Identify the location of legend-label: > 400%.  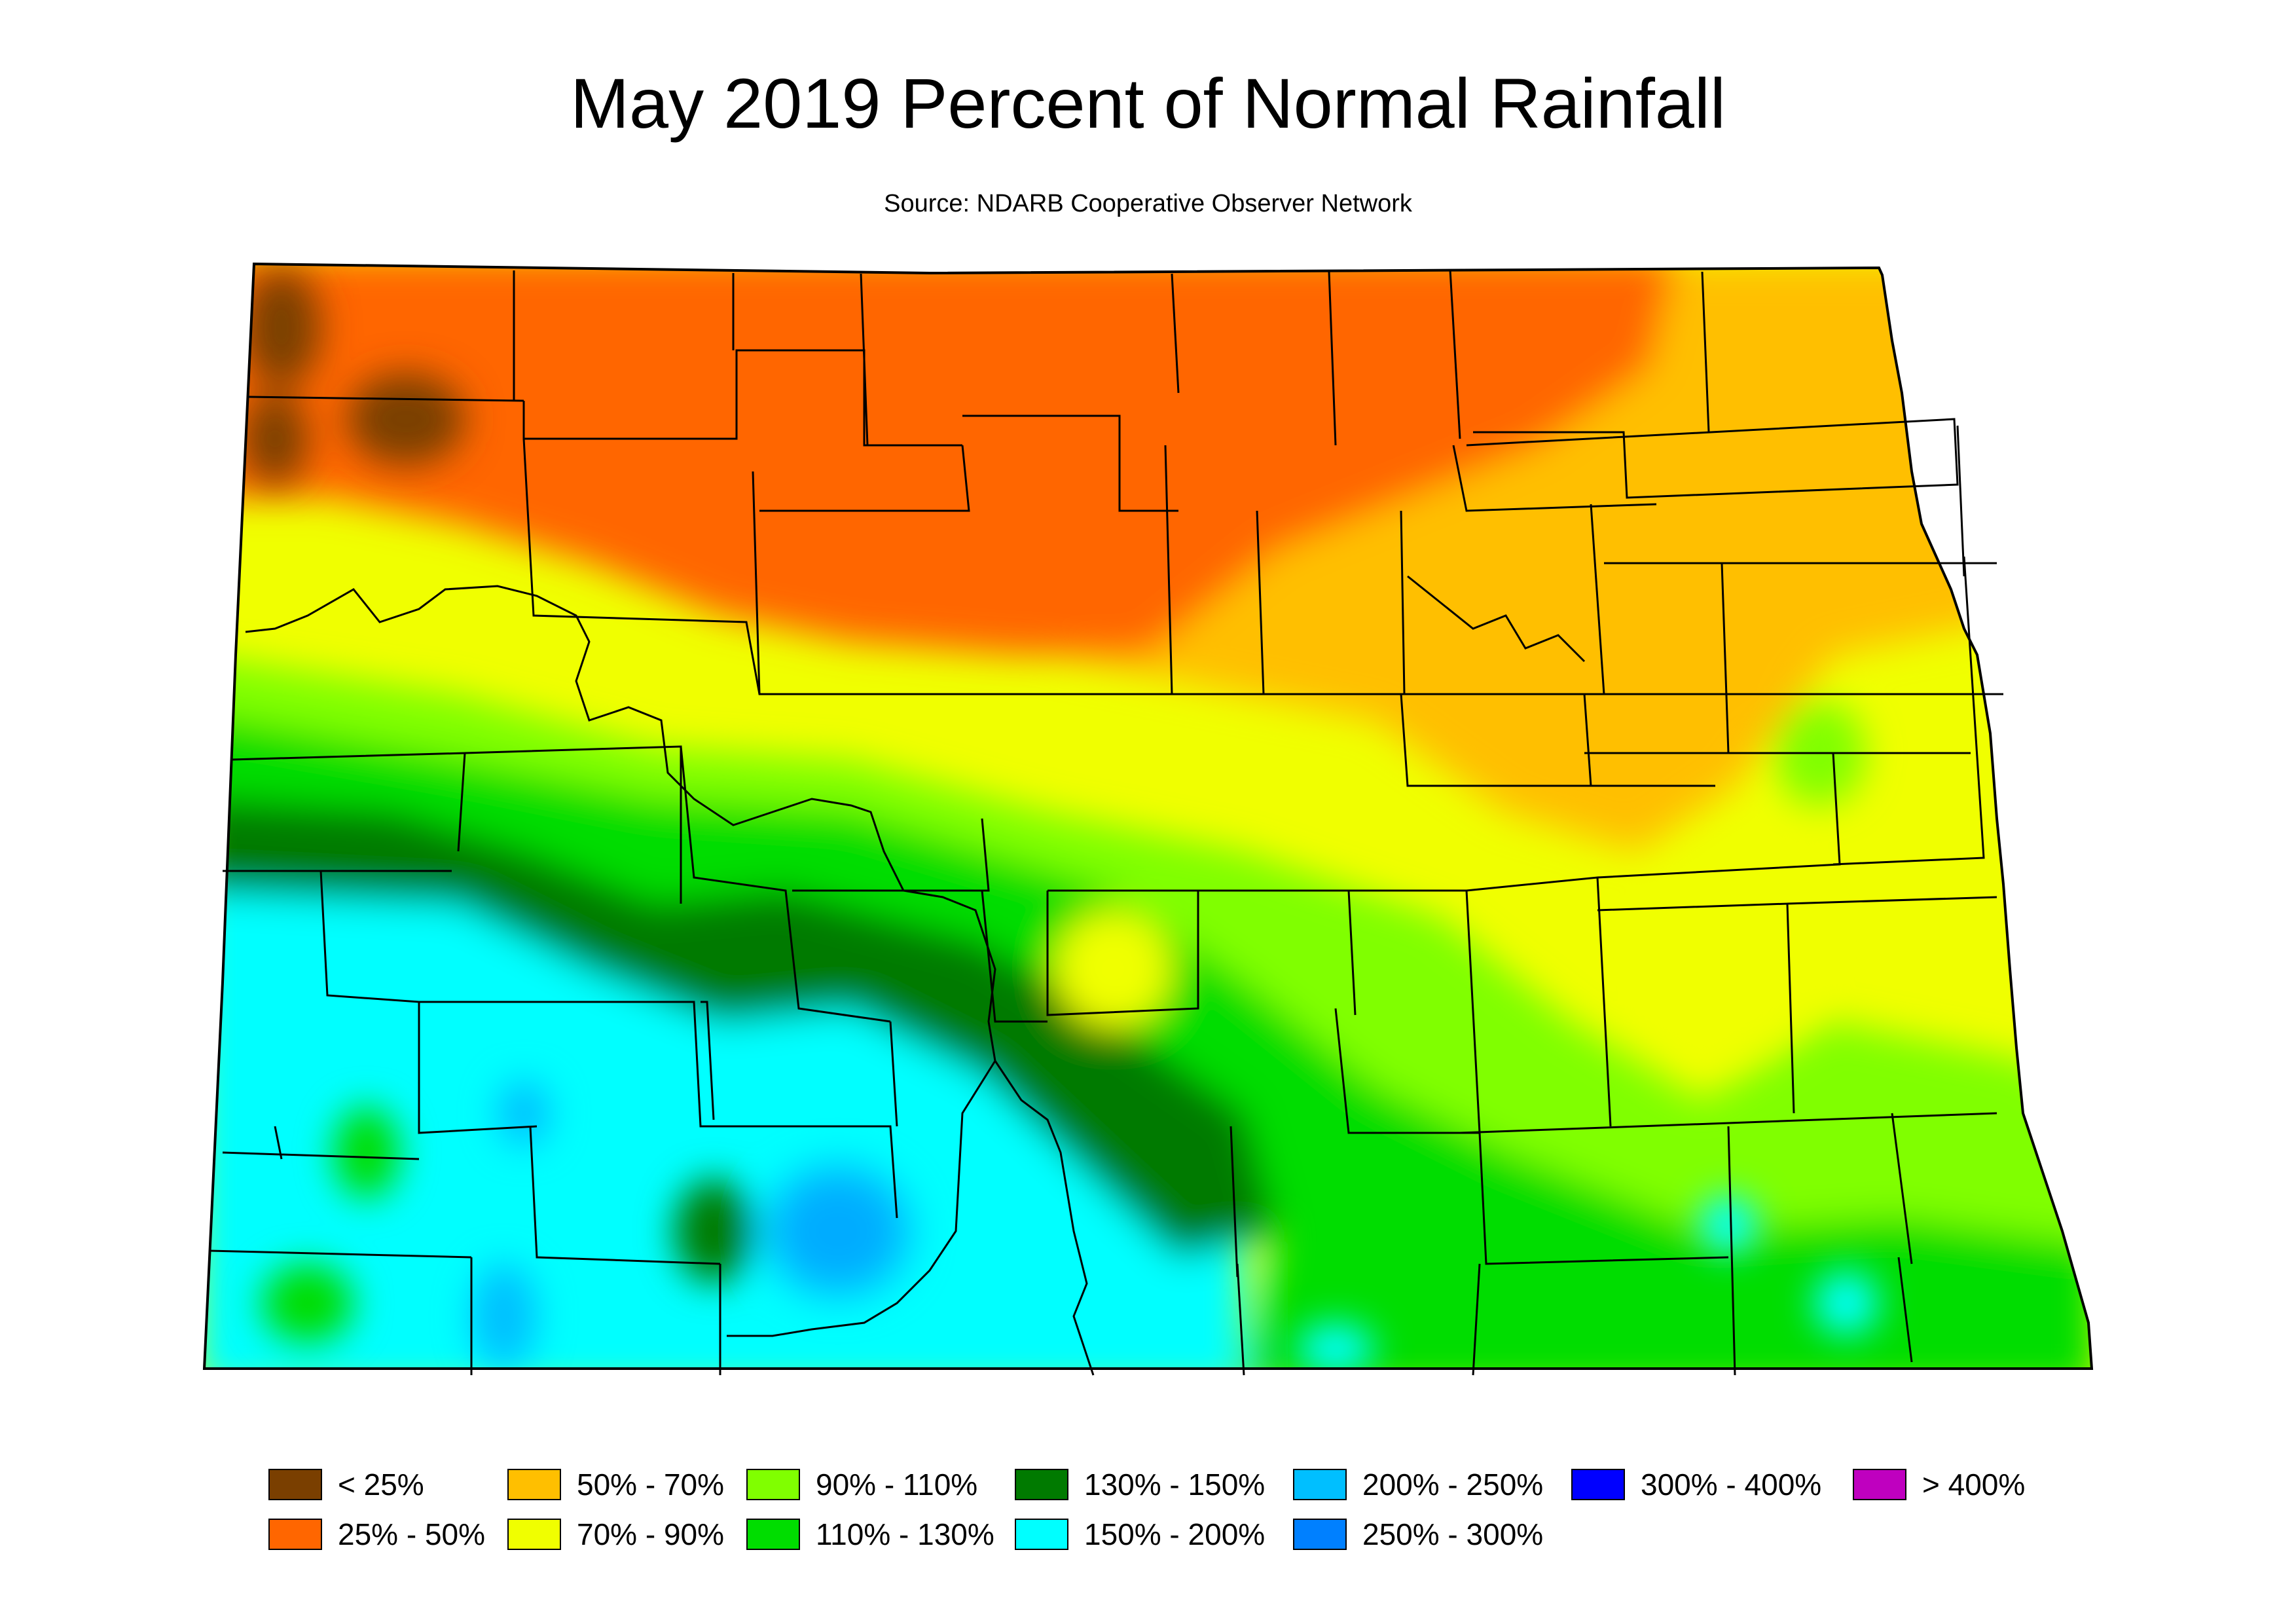
(1974, 1484).